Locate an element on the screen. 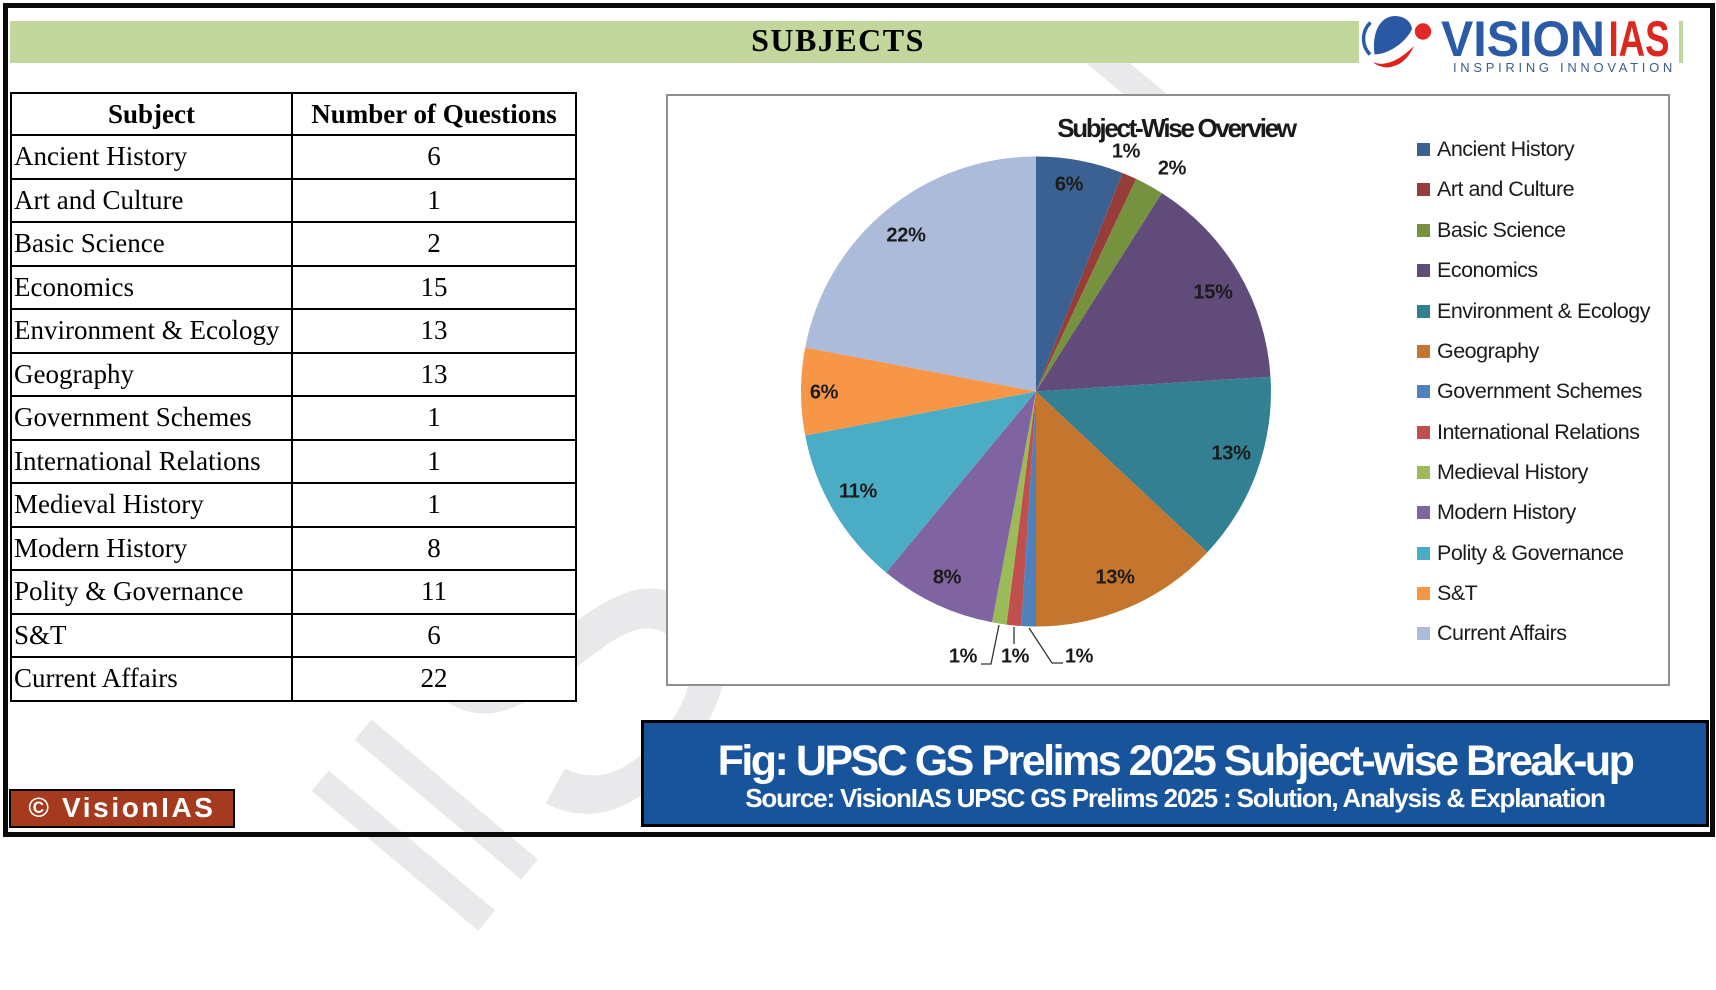 The height and width of the screenshot is (990, 1716). svg-text: VISION is located at coordinates (1523, 39).